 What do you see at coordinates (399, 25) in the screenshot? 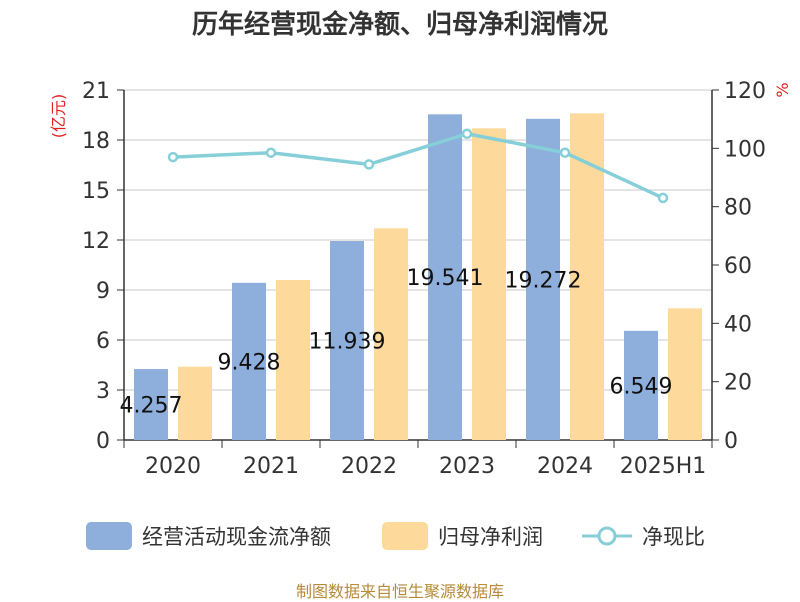
I see `chart-title: 历年经营现金净额、归母净利润情况` at bounding box center [399, 25].